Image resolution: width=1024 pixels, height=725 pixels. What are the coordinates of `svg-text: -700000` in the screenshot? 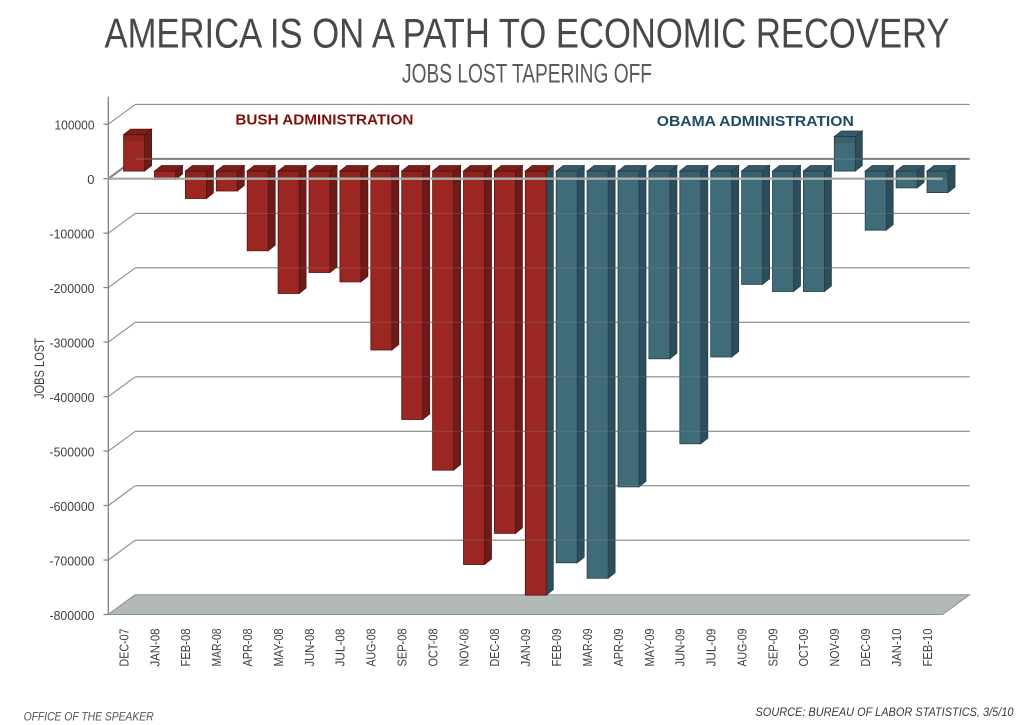 It's located at (72, 560).